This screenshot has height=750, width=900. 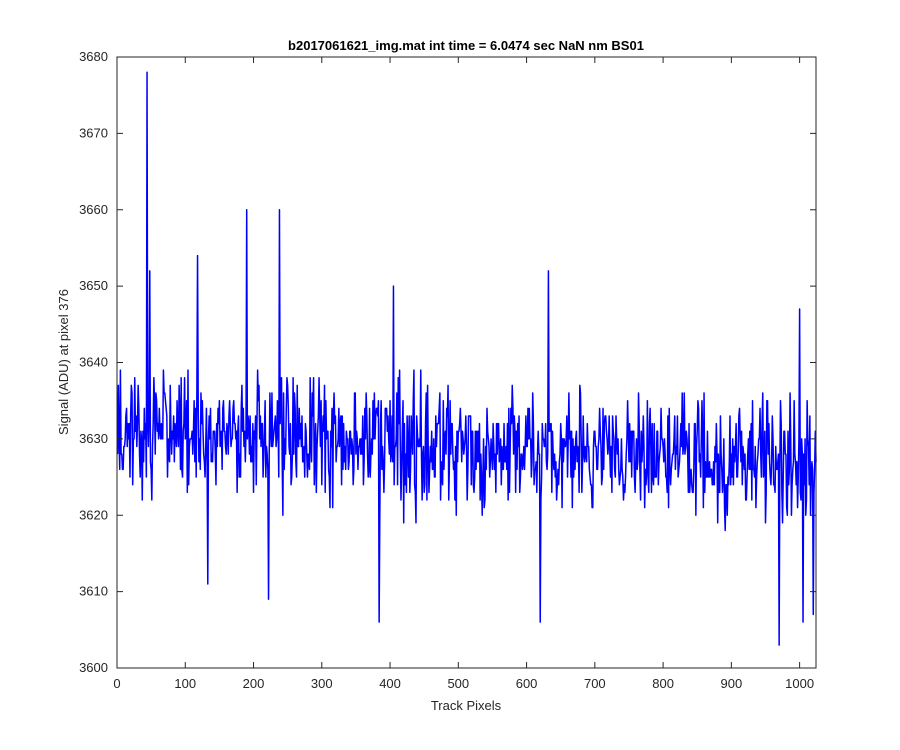 I want to click on x-tick-label: 600, so click(x=527, y=683).